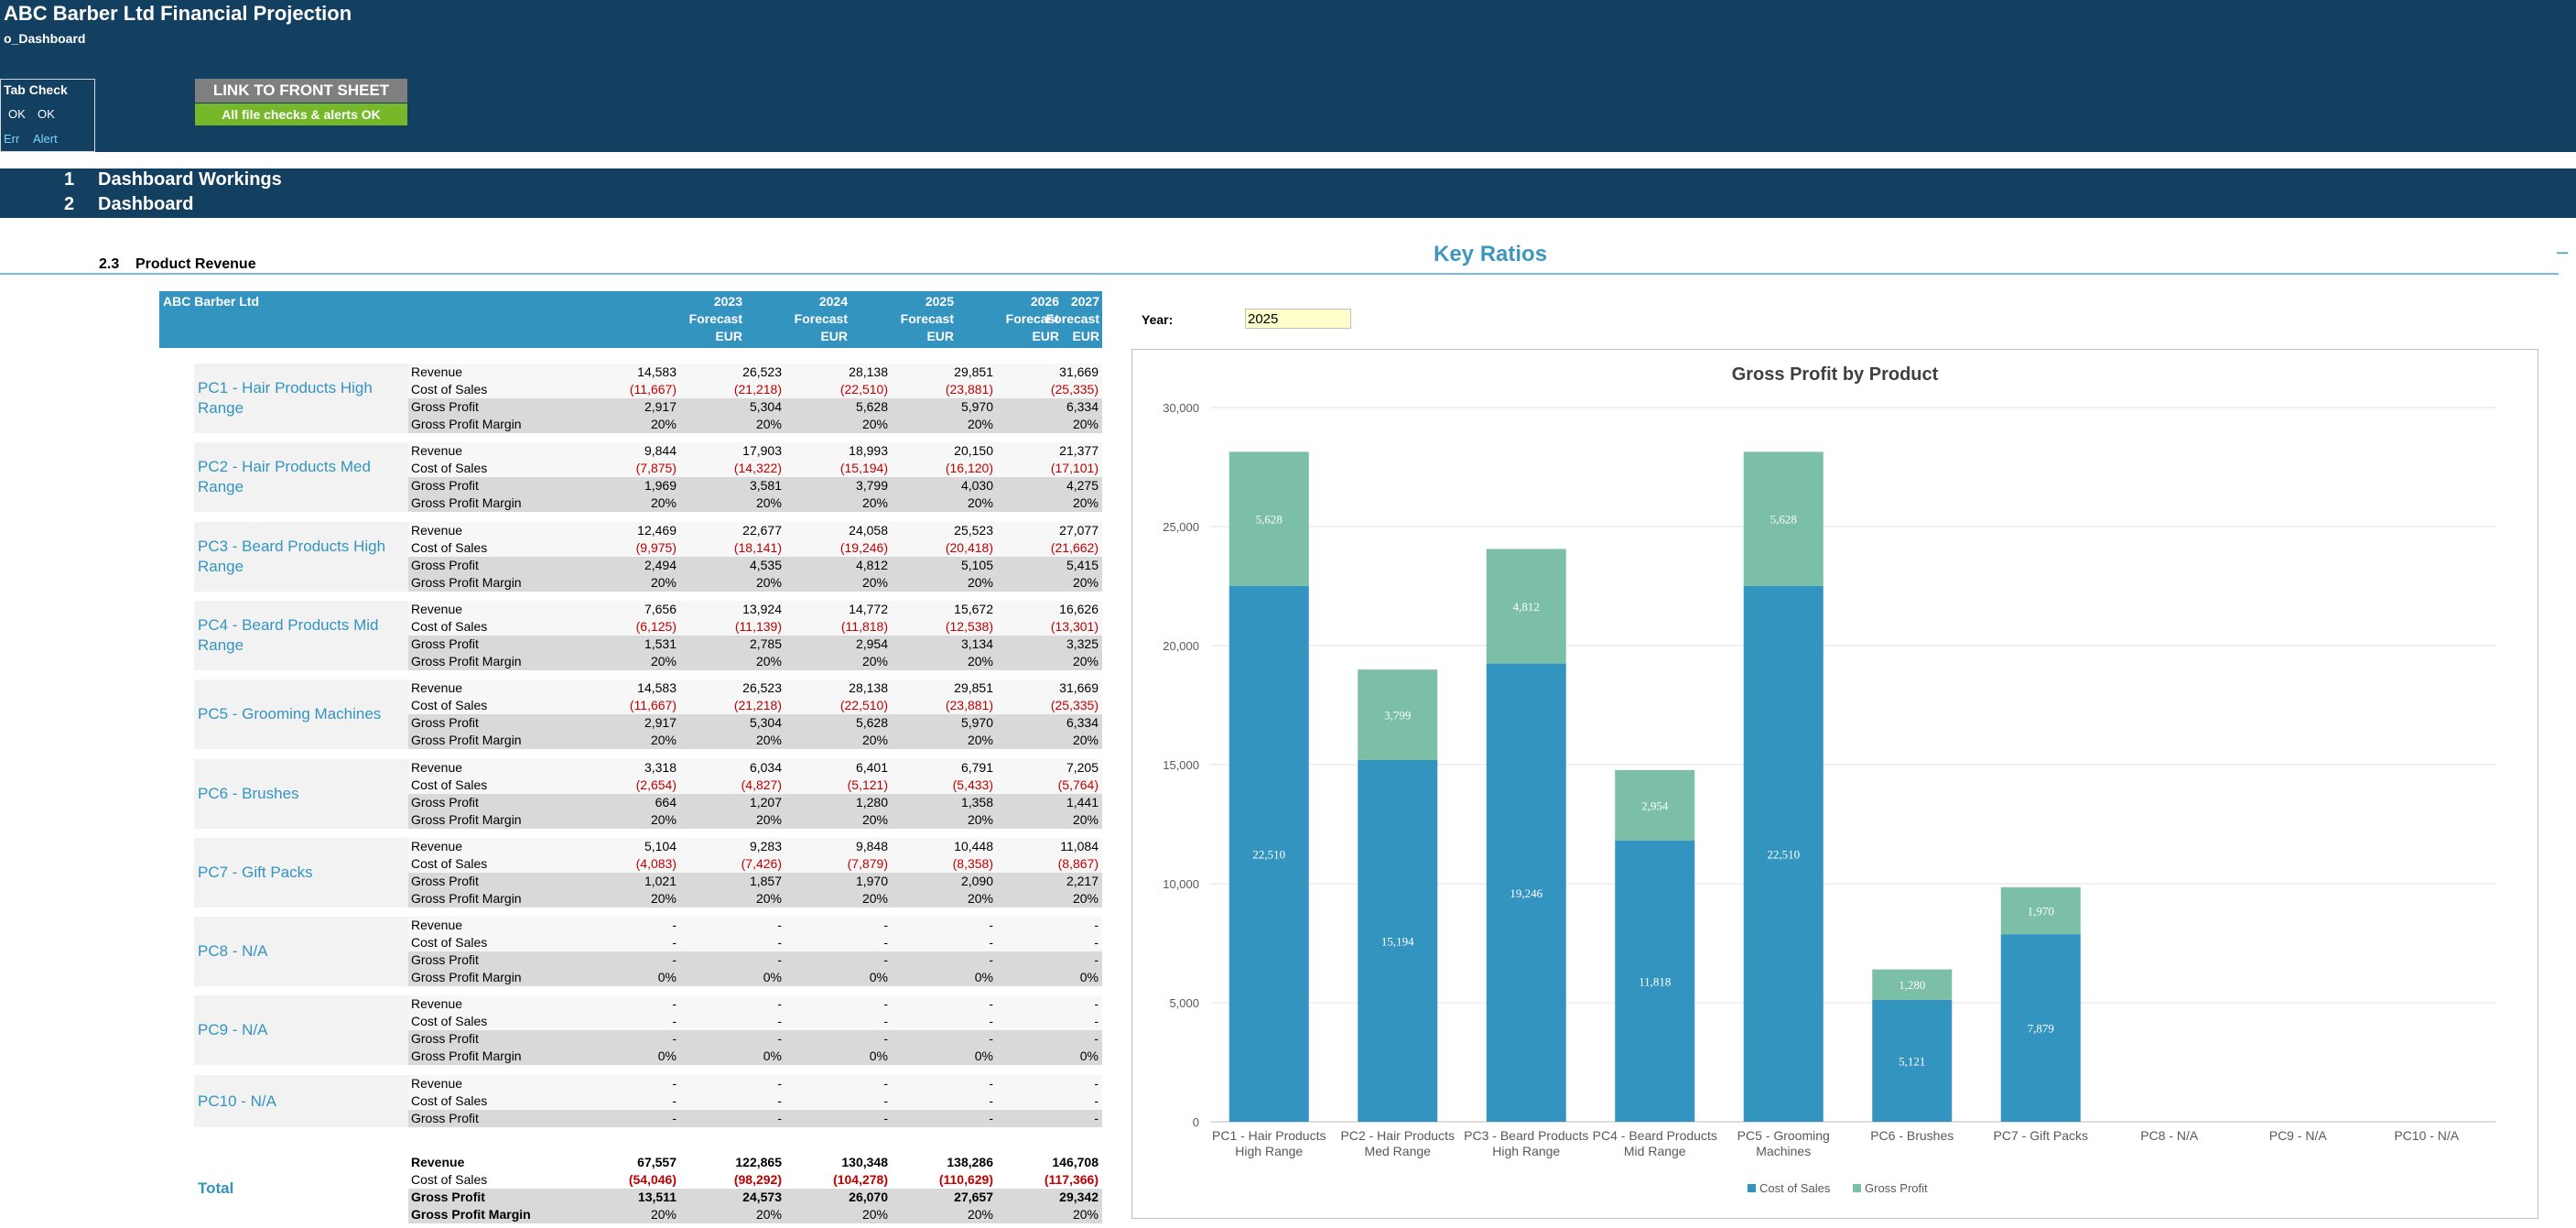 This screenshot has height=1228, width=2576. Describe the element at coordinates (869, 450) in the screenshot. I see `table-cell: 18,993` at that location.